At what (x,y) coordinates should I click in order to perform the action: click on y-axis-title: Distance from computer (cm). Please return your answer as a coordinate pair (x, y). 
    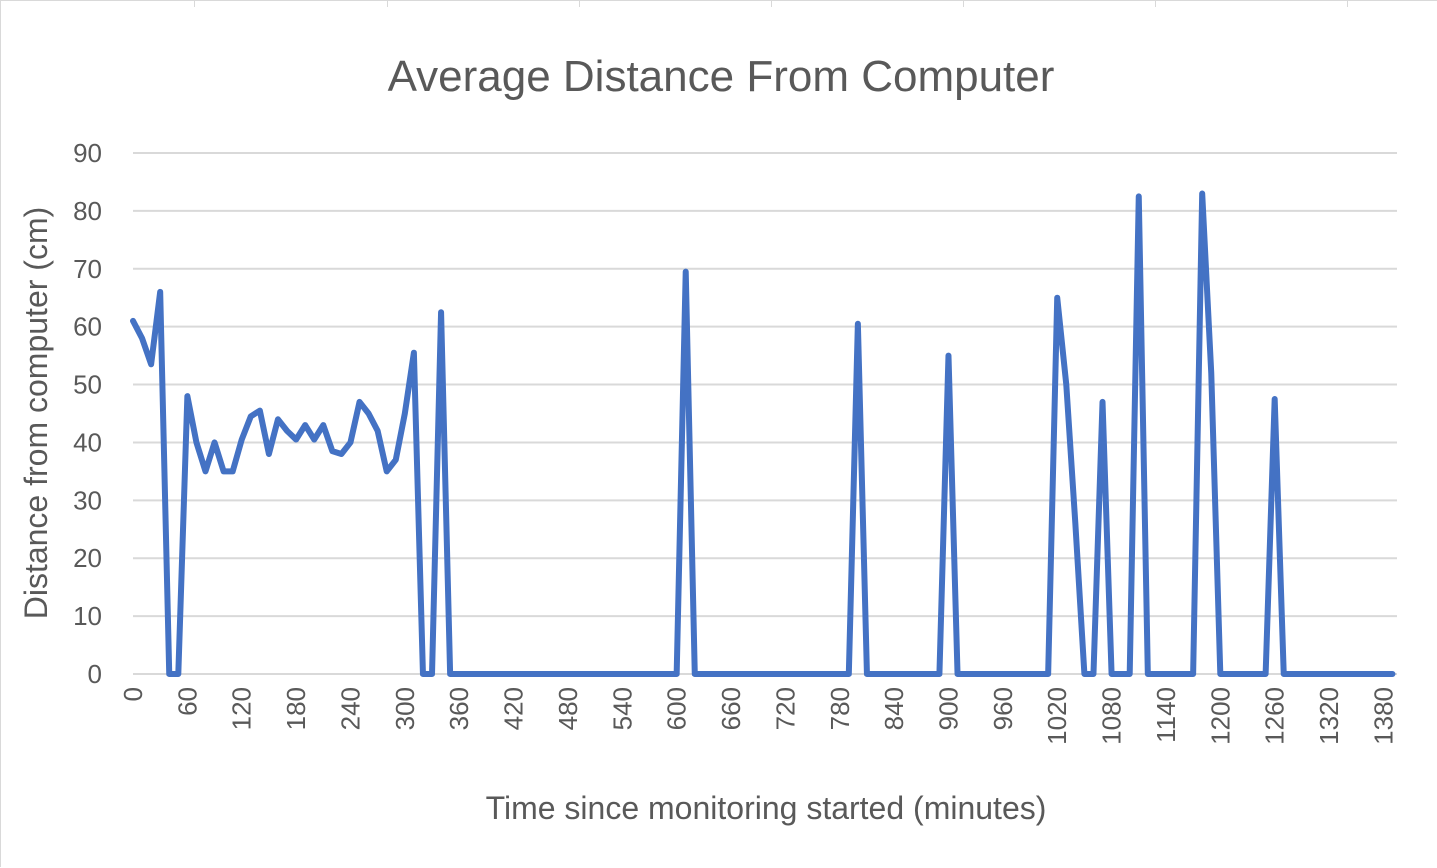
    Looking at the image, I should click on (36, 413).